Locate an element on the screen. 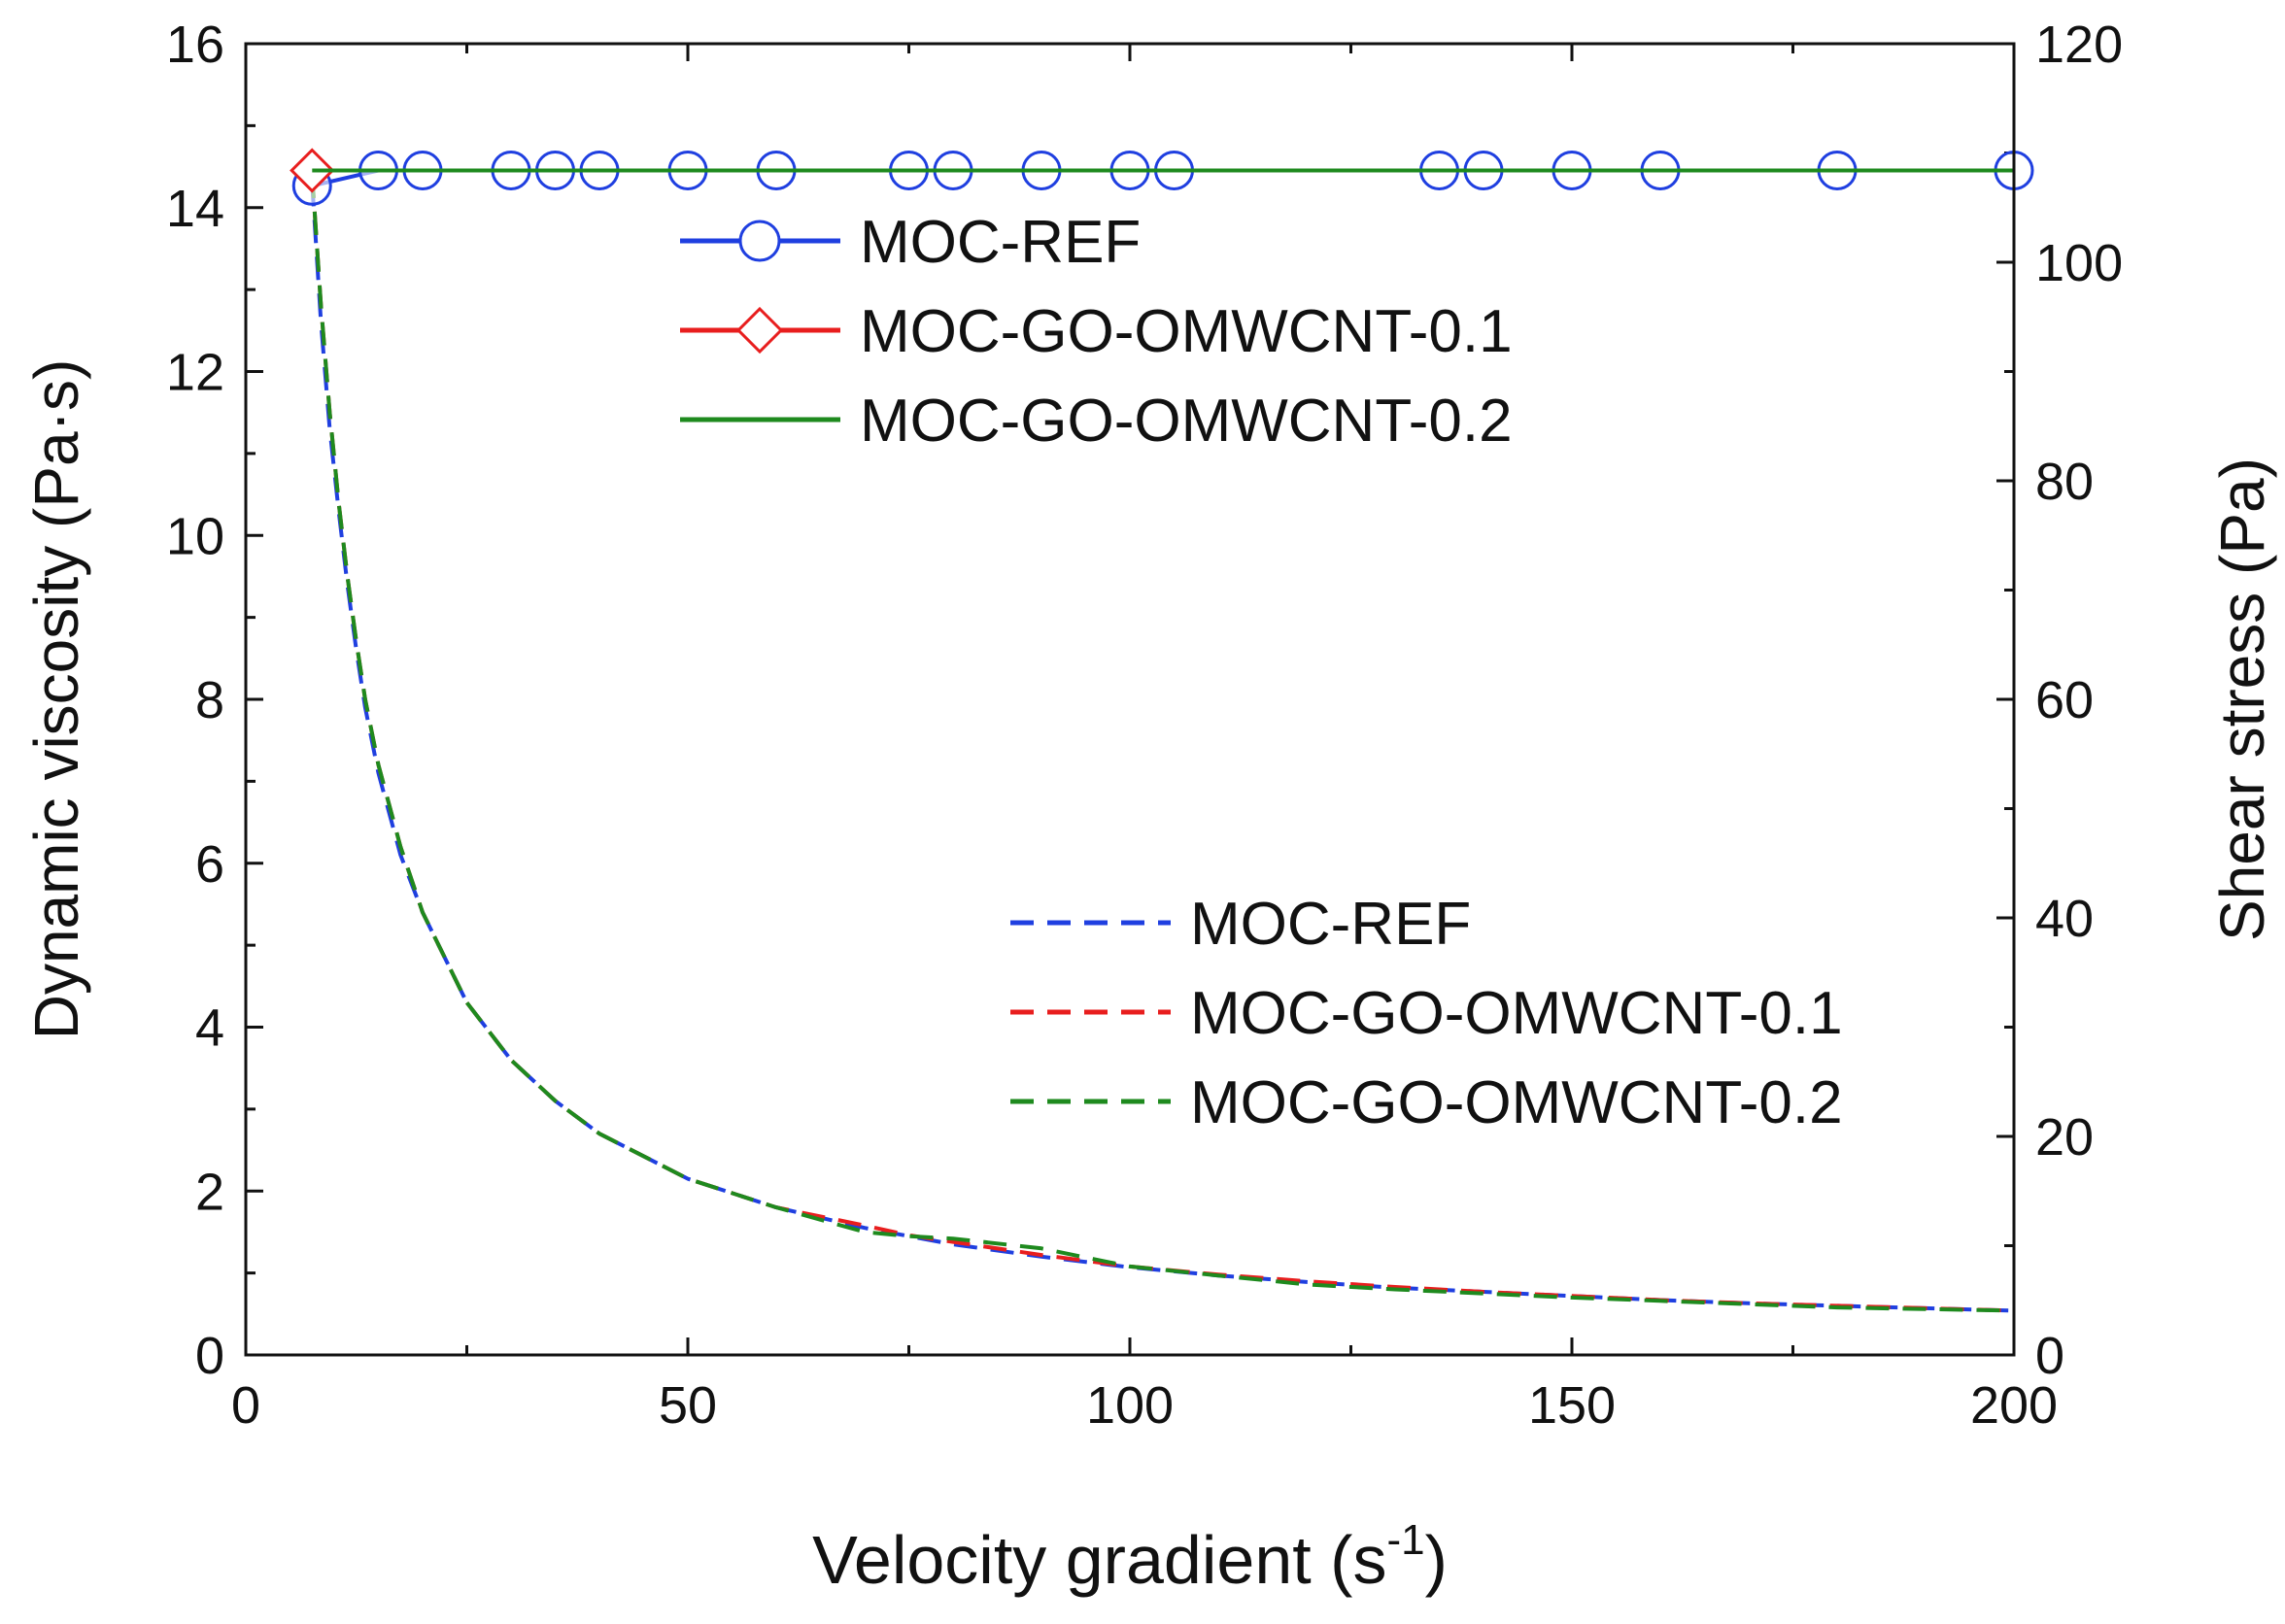 This screenshot has height=1624, width=2285. x-axis-label-main: Velocity gradient (s is located at coordinates (1099, 1560).